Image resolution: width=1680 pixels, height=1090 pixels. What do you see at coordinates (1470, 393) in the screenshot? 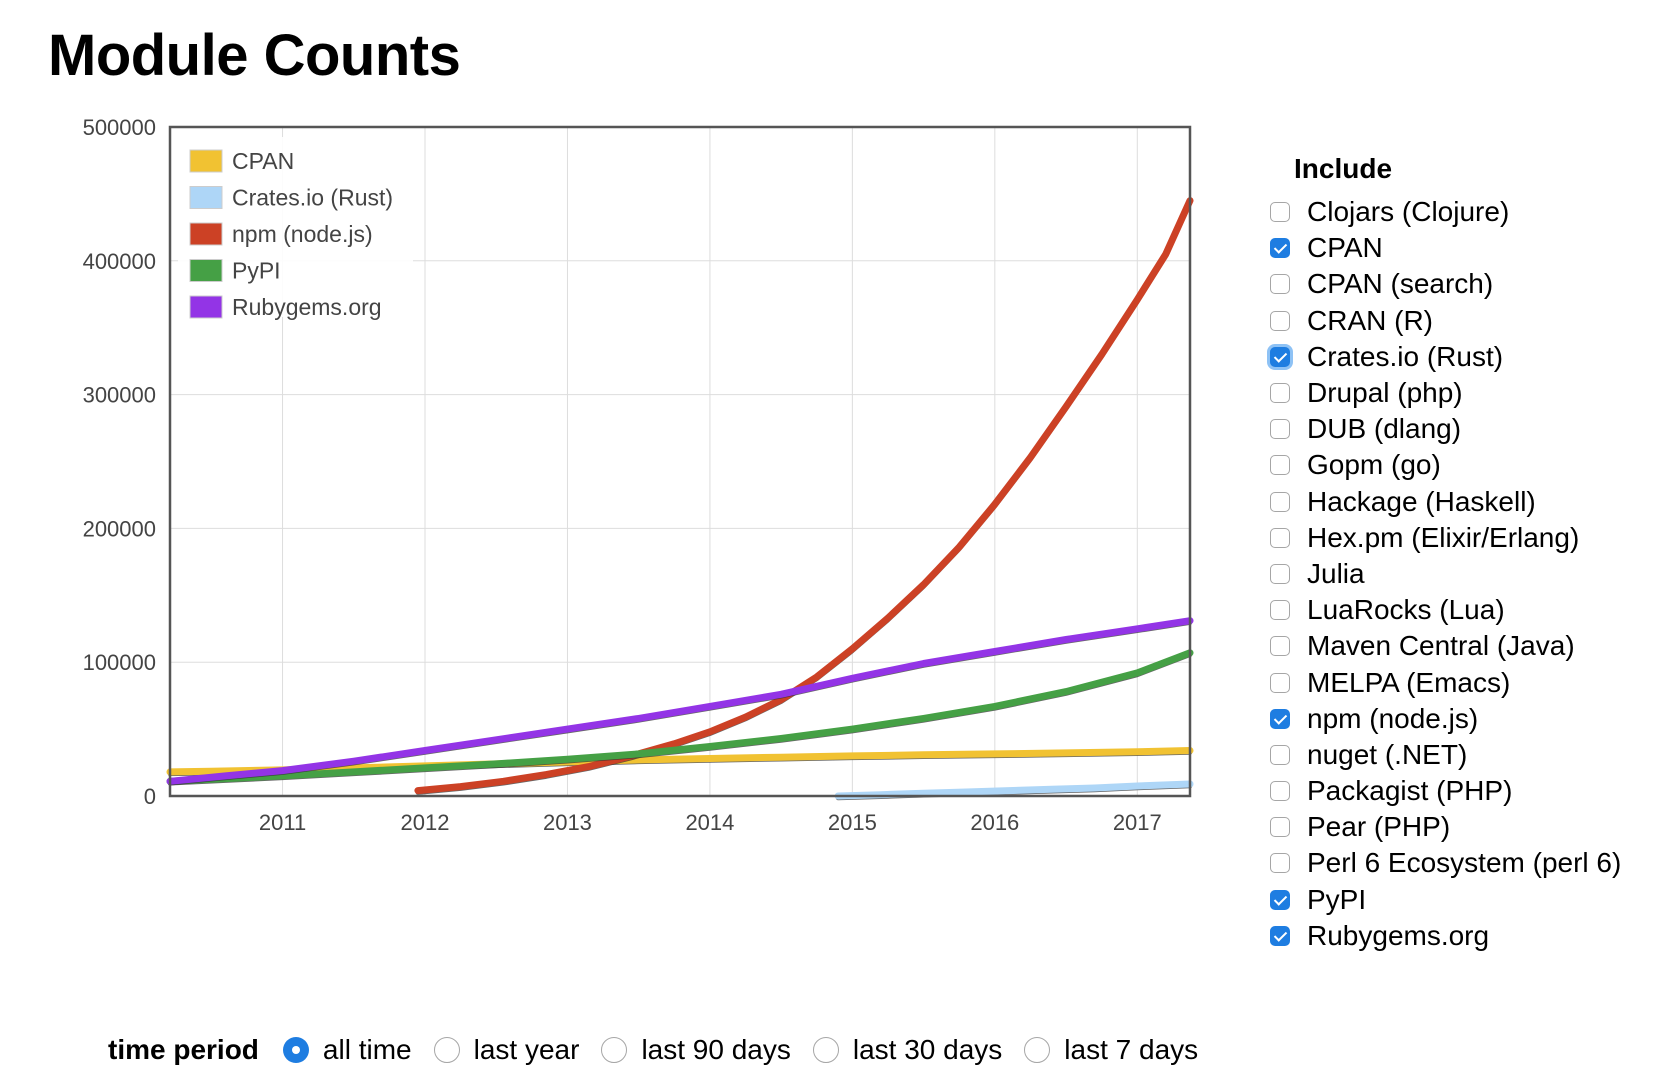
I see `include-option-5: Drupal (php)` at bounding box center [1470, 393].